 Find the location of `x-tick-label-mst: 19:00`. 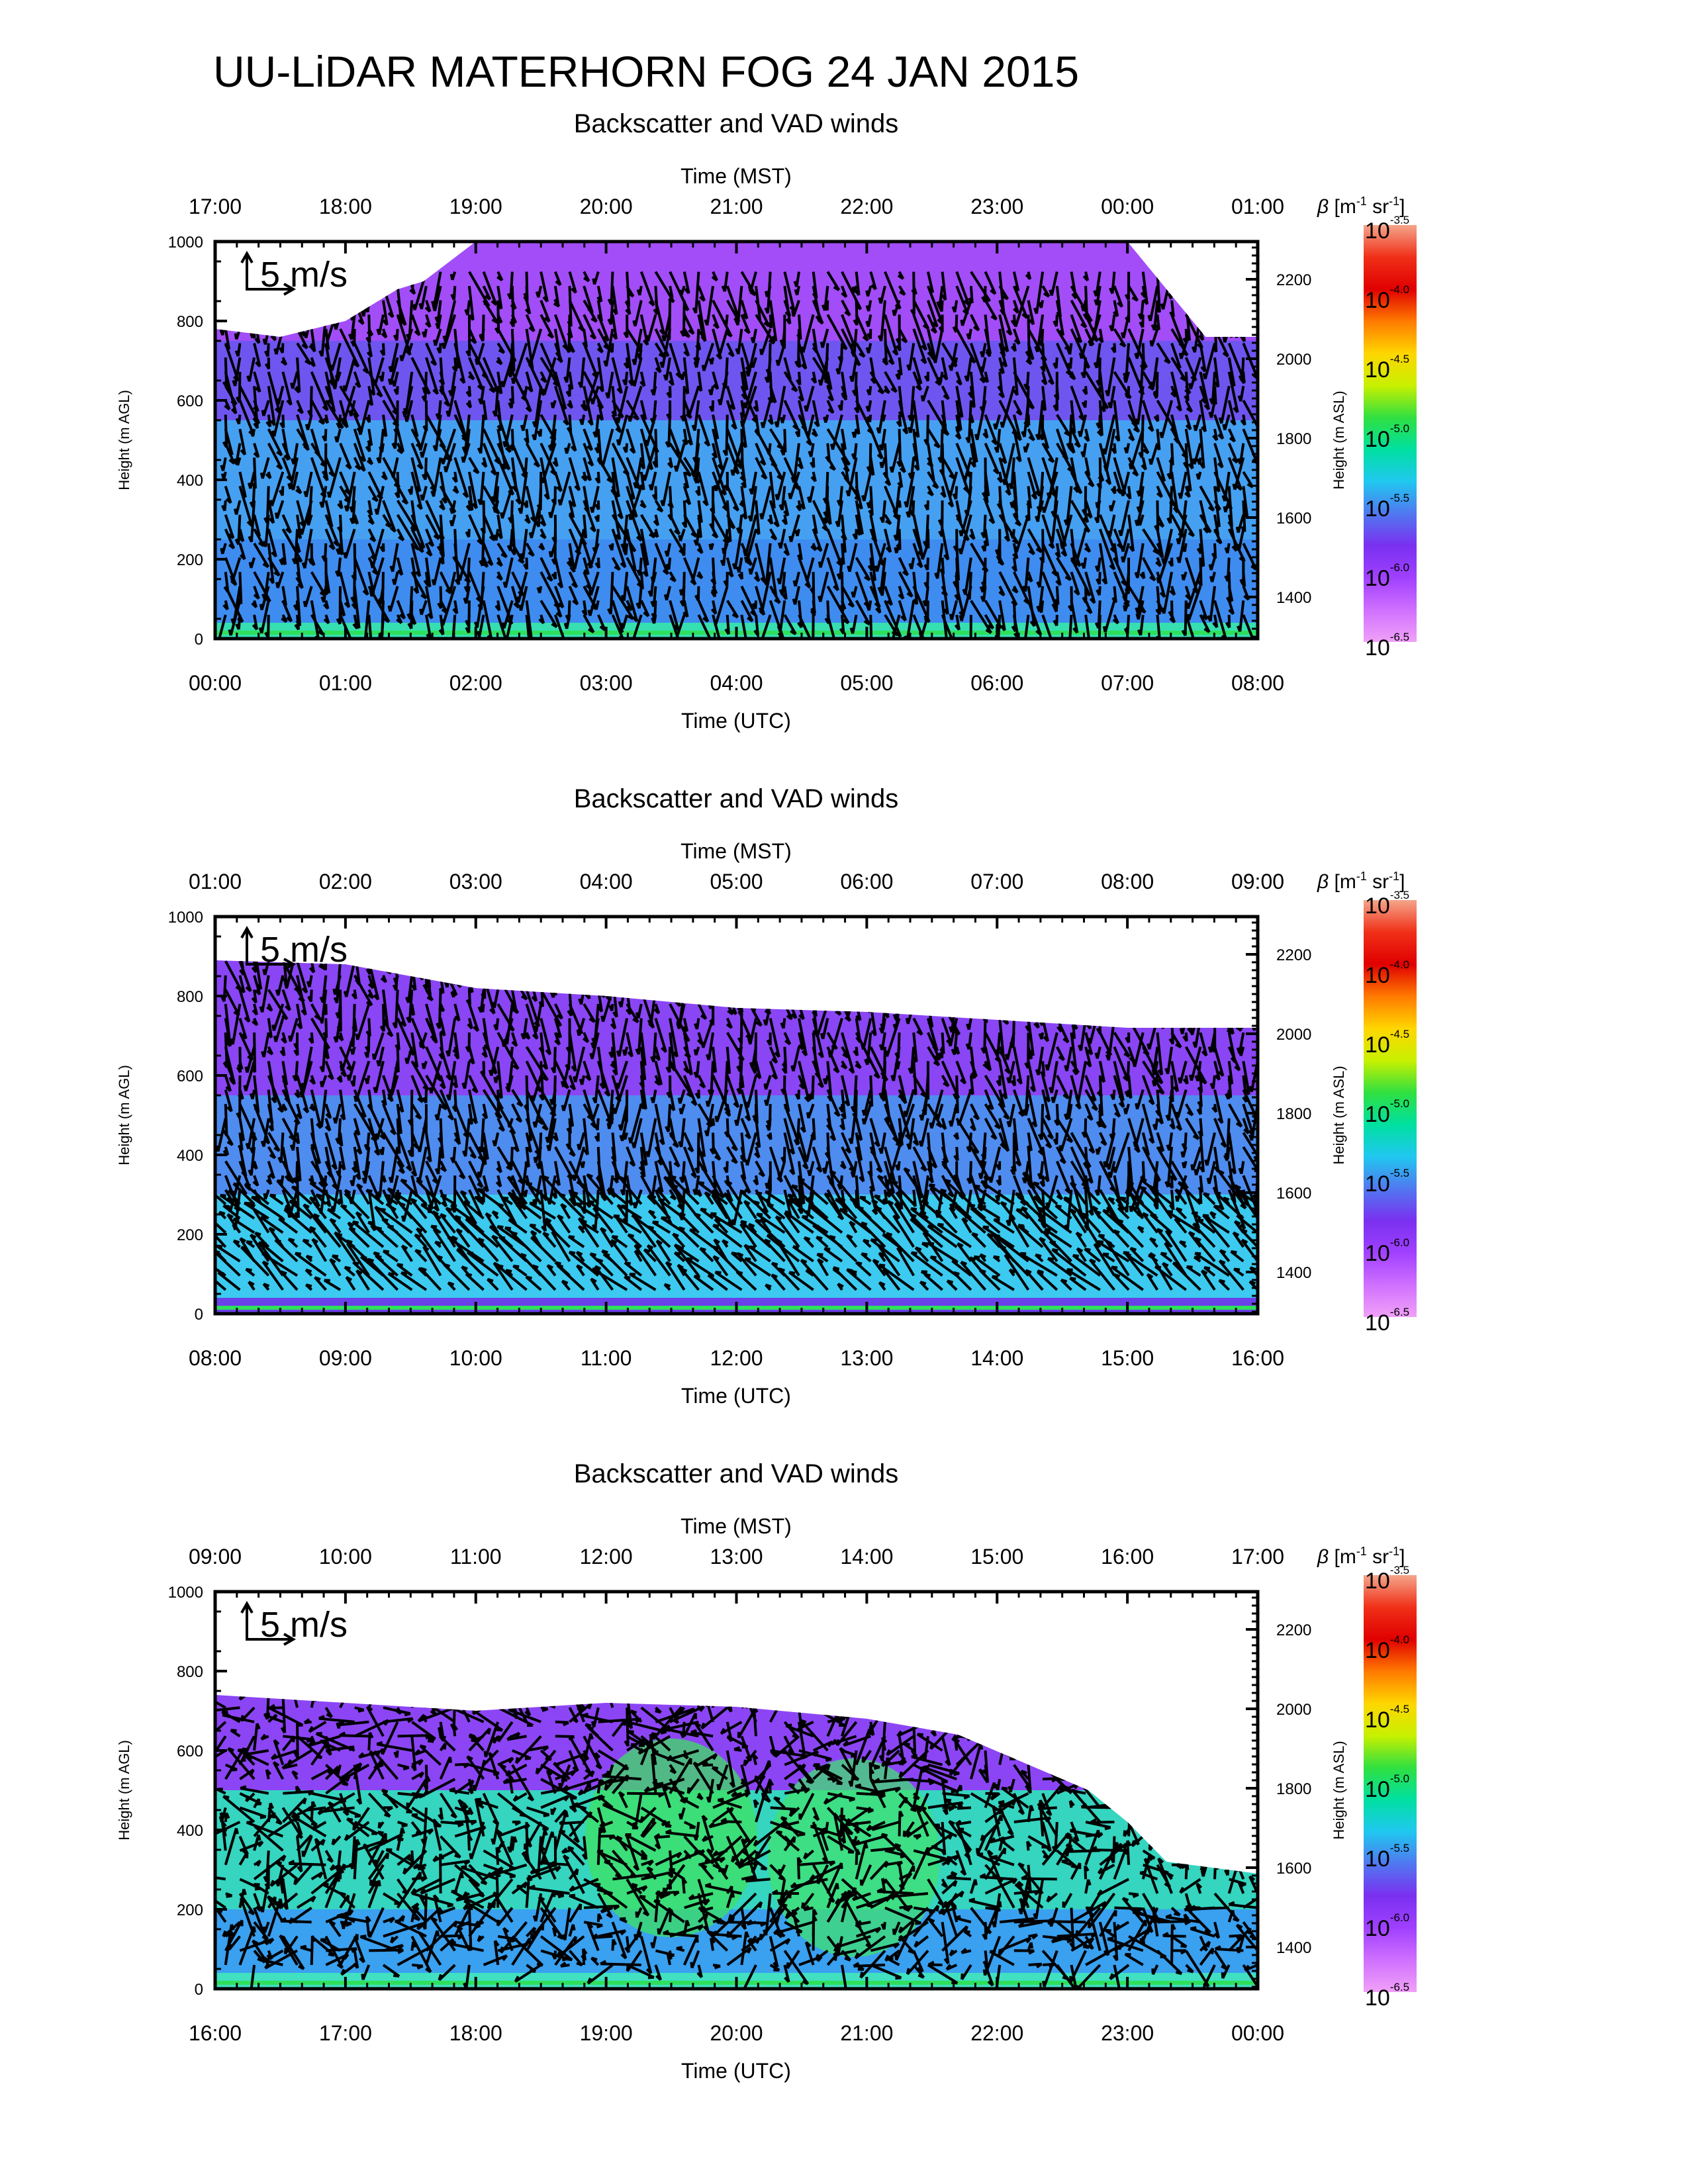

x-tick-label-mst: 19:00 is located at coordinates (475, 207).